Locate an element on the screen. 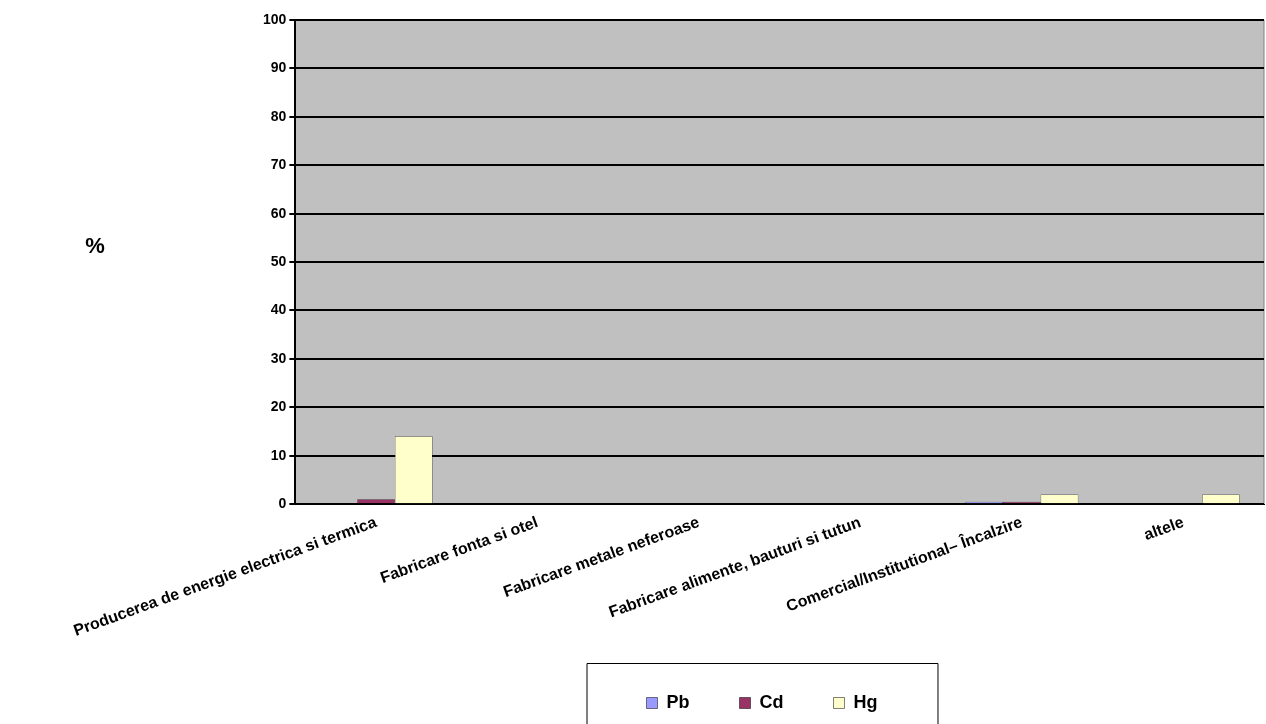 The height and width of the screenshot is (724, 1266). y-tick-label: 0 is located at coordinates (282, 503).